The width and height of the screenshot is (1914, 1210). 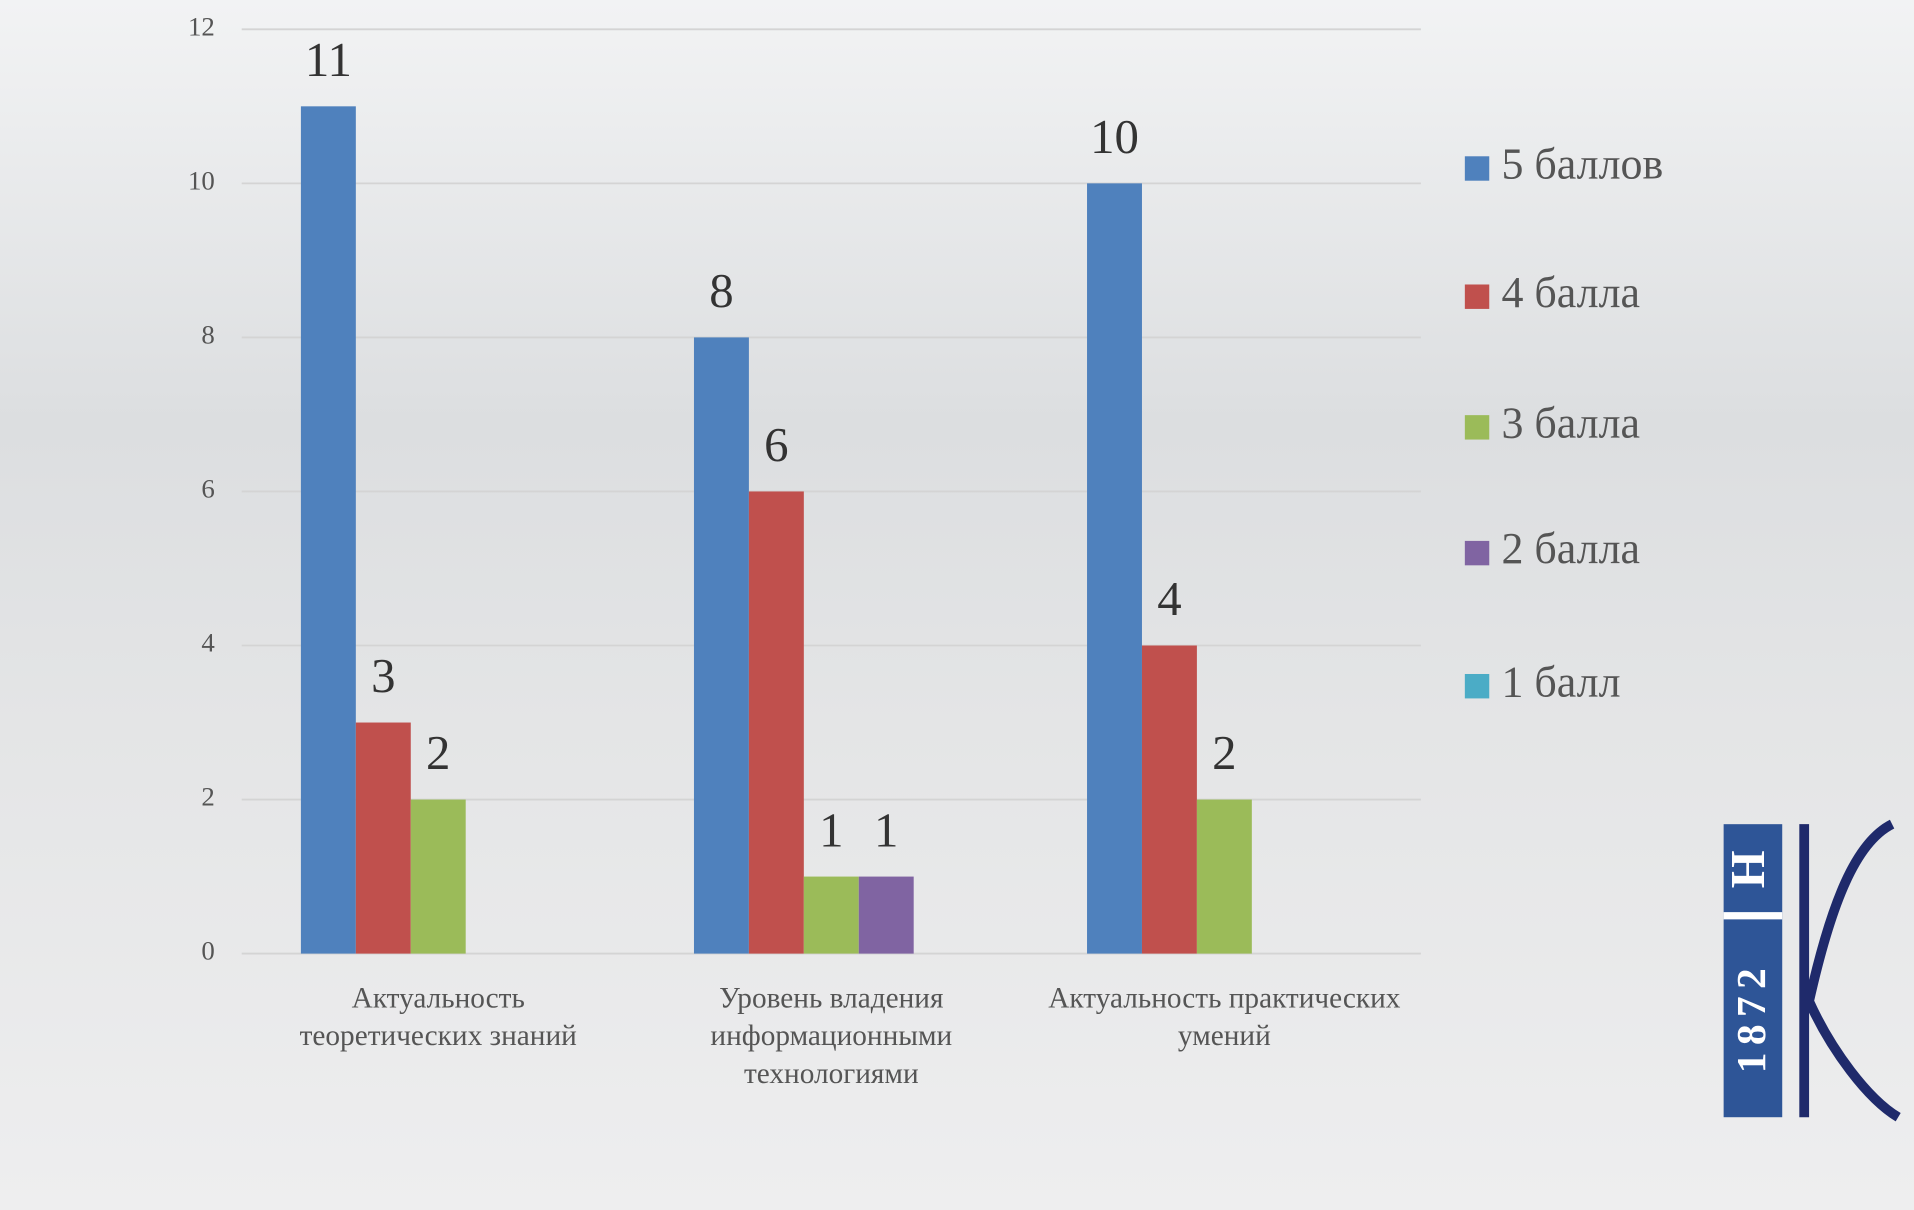 I want to click on y-tick-label: 10, so click(x=201, y=181).